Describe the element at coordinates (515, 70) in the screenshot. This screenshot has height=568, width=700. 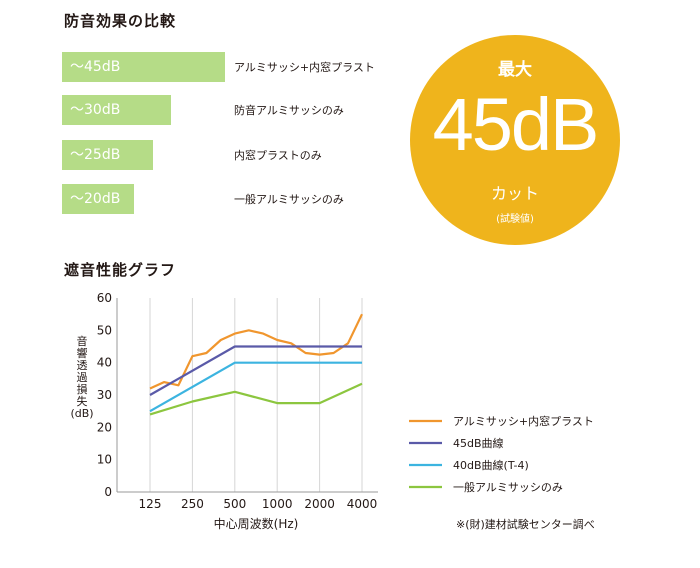
I see `badge-max-label: 最大` at that location.